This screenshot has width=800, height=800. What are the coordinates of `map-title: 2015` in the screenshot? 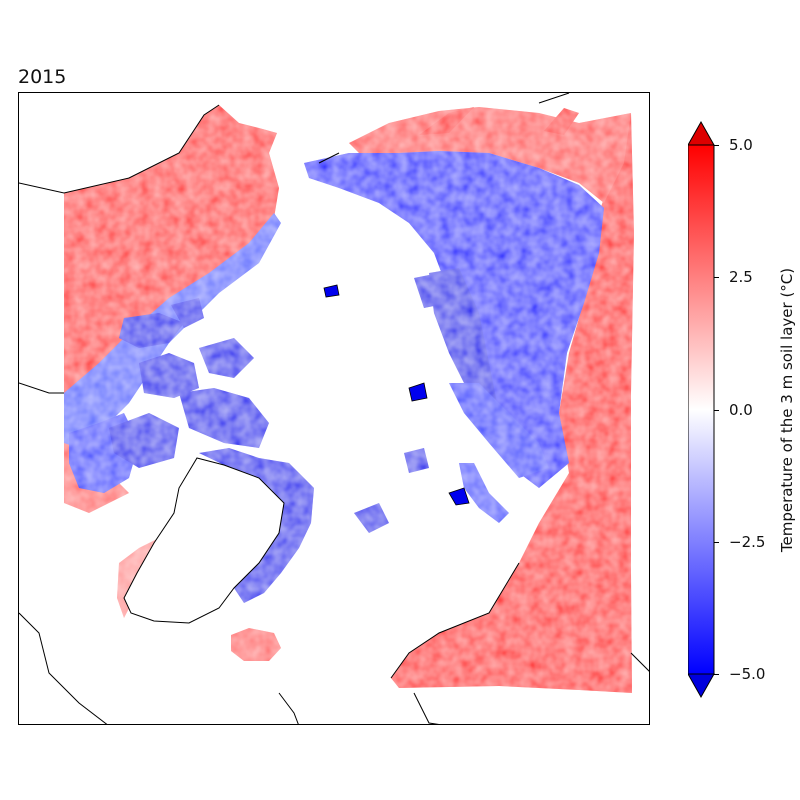 It's located at (42, 77).